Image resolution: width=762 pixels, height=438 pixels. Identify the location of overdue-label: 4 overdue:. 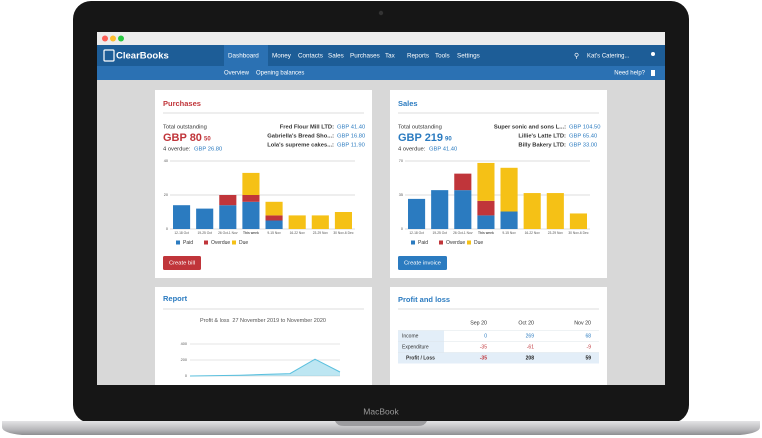
(177, 150).